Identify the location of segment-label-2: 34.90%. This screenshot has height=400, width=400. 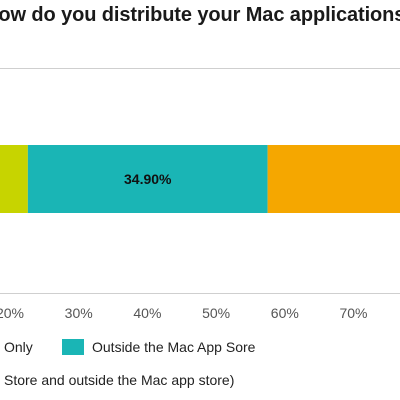
(148, 179).